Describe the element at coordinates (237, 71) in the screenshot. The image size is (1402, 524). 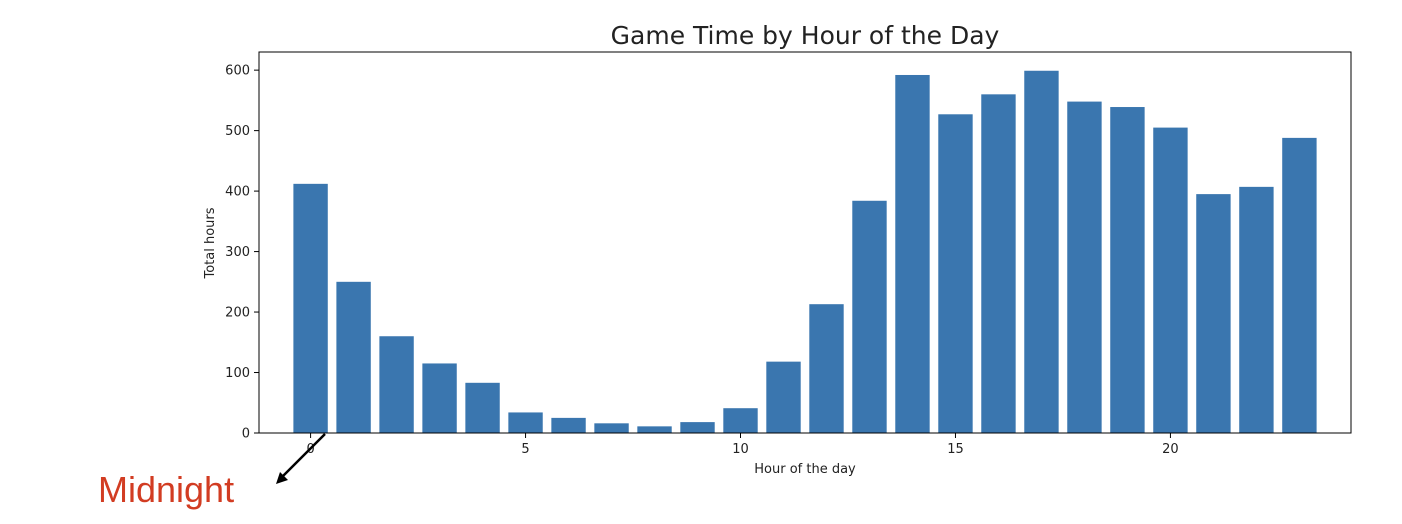
I see `y-tick-label: 600` at that location.